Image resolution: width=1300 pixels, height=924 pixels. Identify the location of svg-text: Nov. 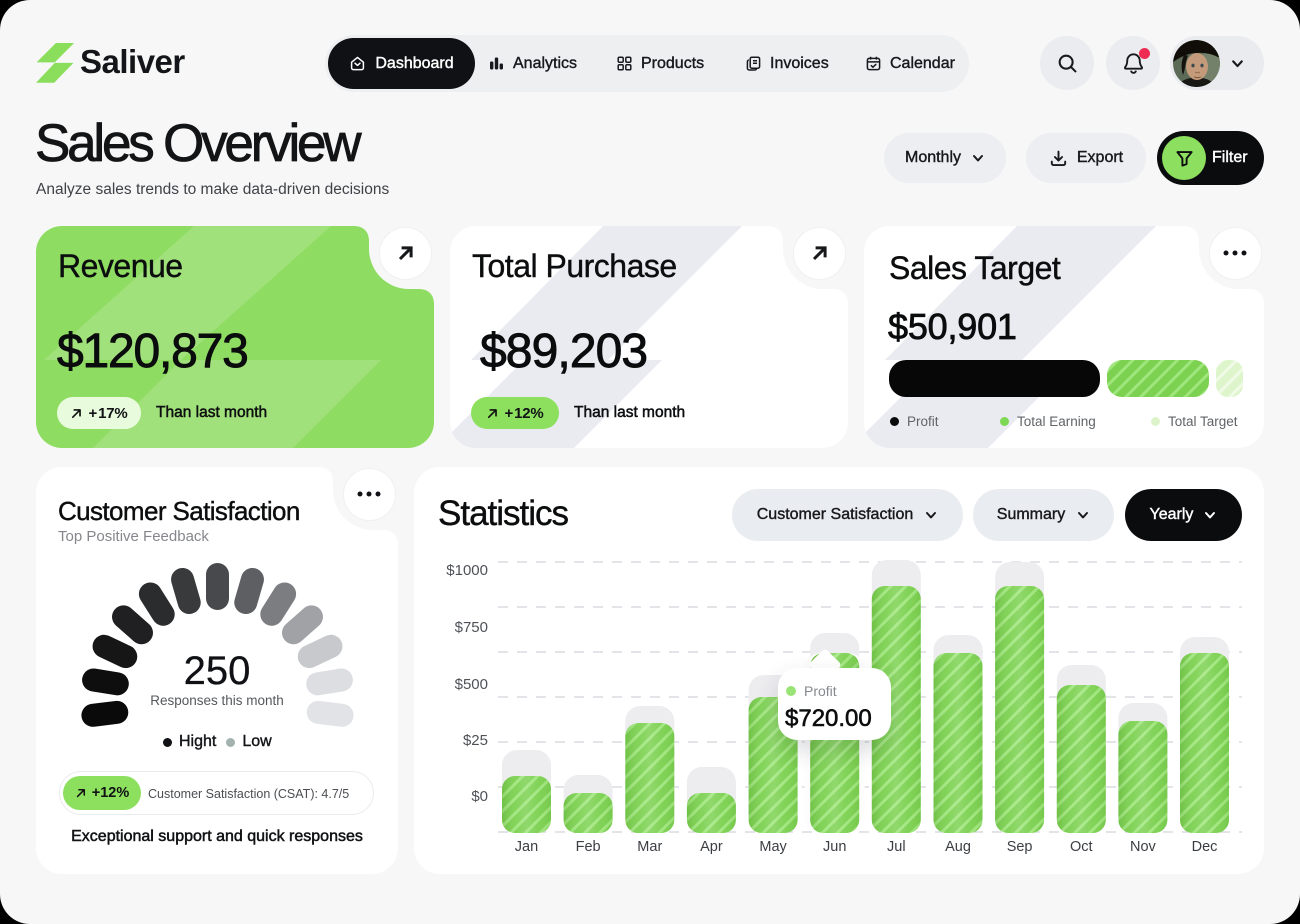
(1143, 847).